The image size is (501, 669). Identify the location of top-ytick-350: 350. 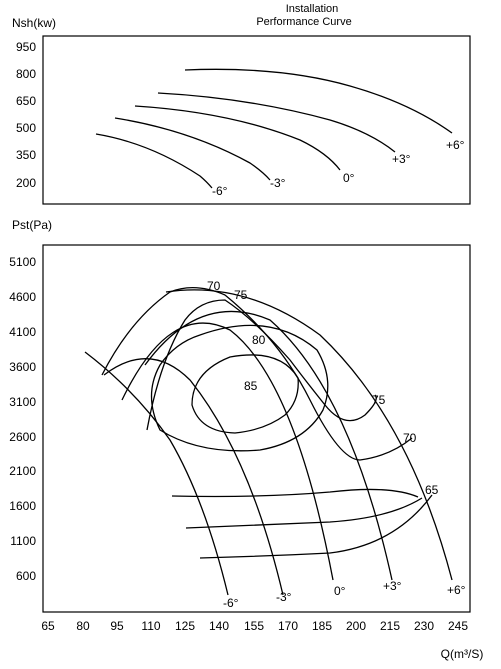
(26, 155).